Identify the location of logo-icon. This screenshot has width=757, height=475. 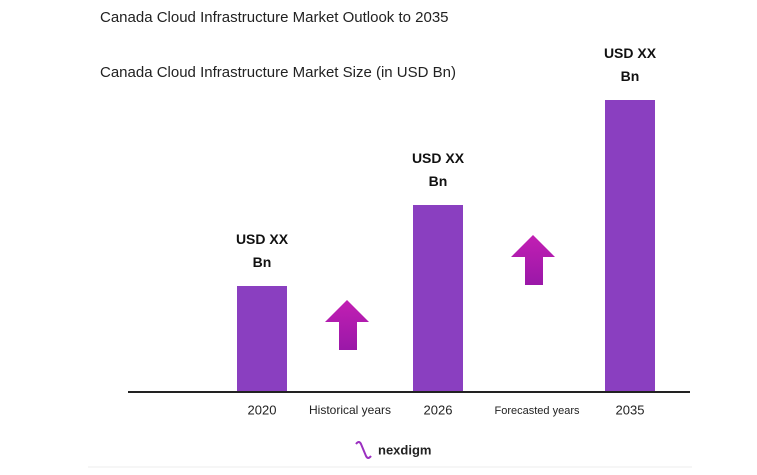
(363, 450).